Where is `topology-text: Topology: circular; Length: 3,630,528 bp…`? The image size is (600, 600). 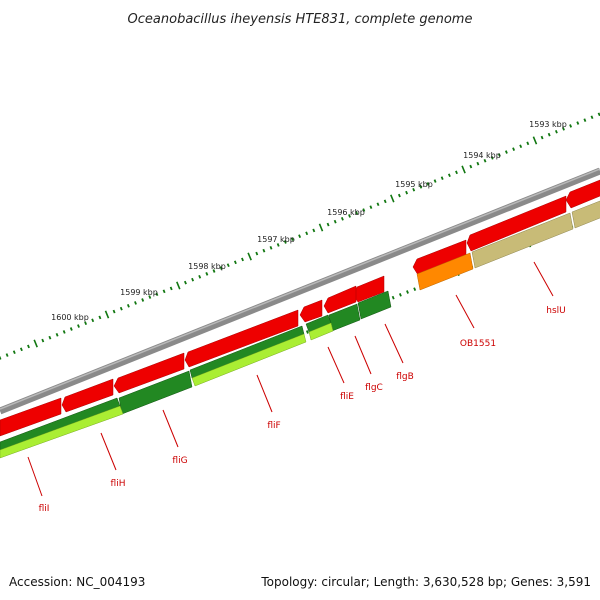 topology-text: Topology: circular; Length: 3,630,528 bp… is located at coordinates (425, 582).